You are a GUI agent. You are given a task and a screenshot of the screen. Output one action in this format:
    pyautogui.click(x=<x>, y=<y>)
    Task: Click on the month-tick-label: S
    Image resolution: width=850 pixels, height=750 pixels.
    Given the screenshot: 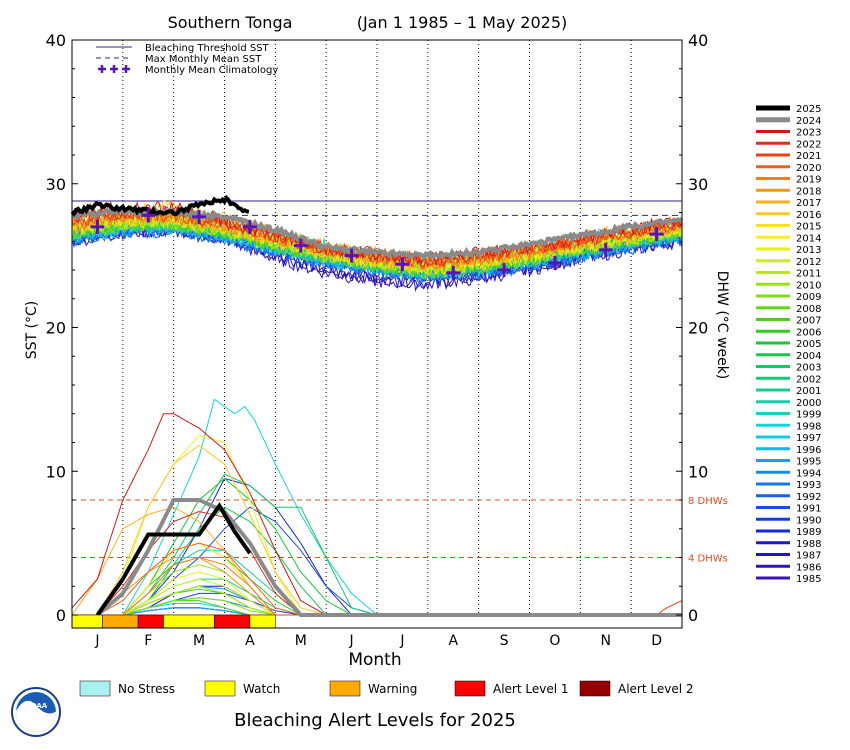 What is the action you would take?
    pyautogui.click(x=504, y=641)
    